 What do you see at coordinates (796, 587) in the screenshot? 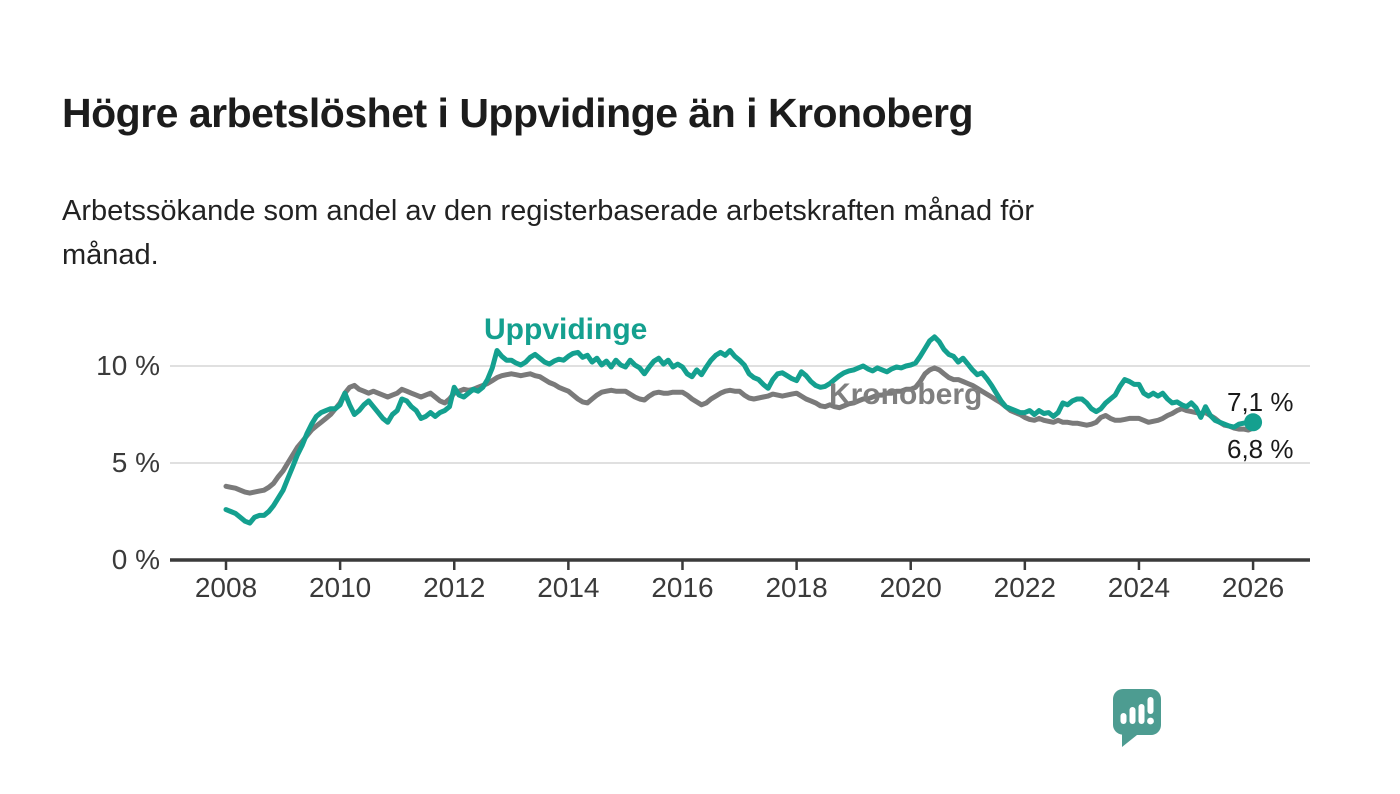
I see `x-axis-tick-label-2018: 2018` at bounding box center [796, 587].